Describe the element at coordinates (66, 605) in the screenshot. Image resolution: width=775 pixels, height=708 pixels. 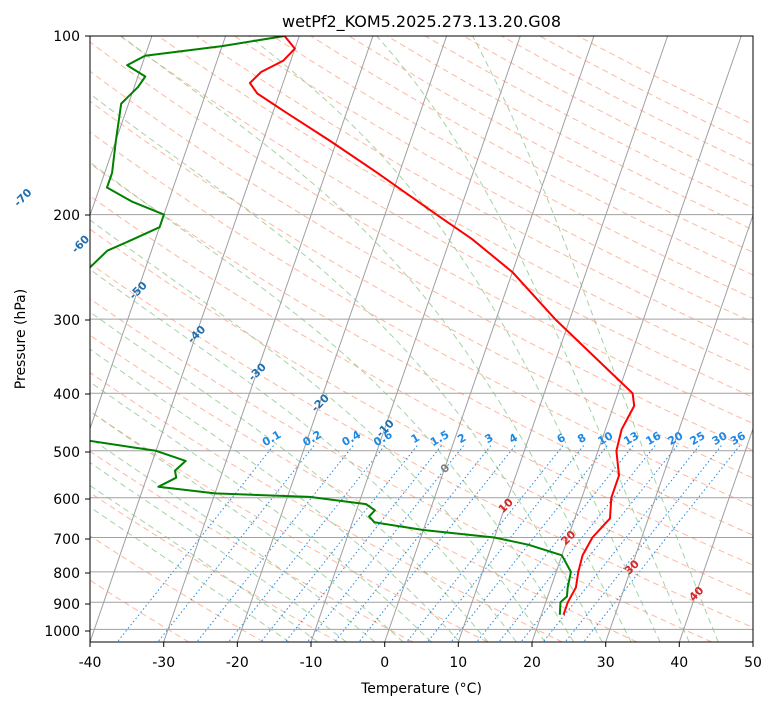
I see `y-tick-label: 900` at that location.